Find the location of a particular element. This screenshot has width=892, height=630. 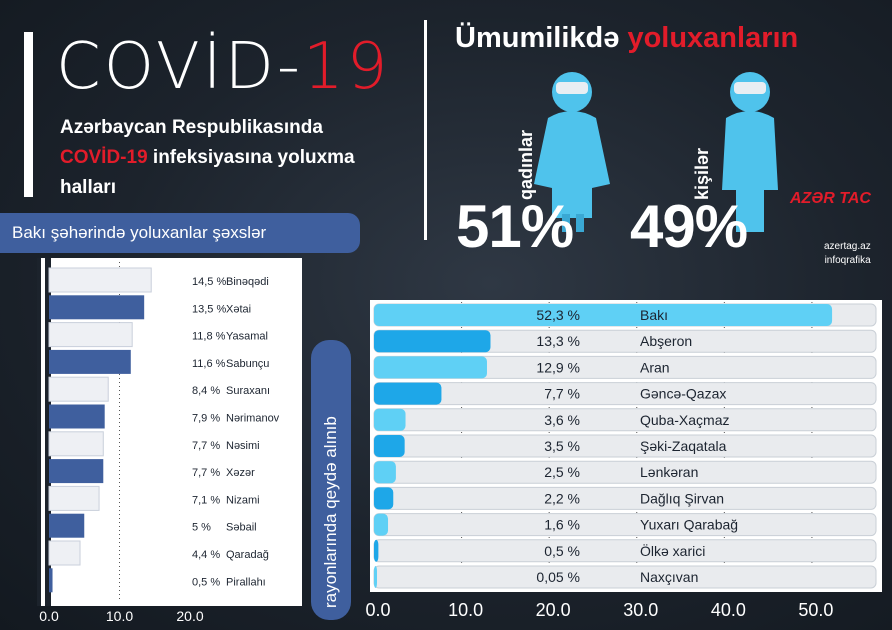

chart2-category-label: Quba-Xaçmaz is located at coordinates (684, 420).